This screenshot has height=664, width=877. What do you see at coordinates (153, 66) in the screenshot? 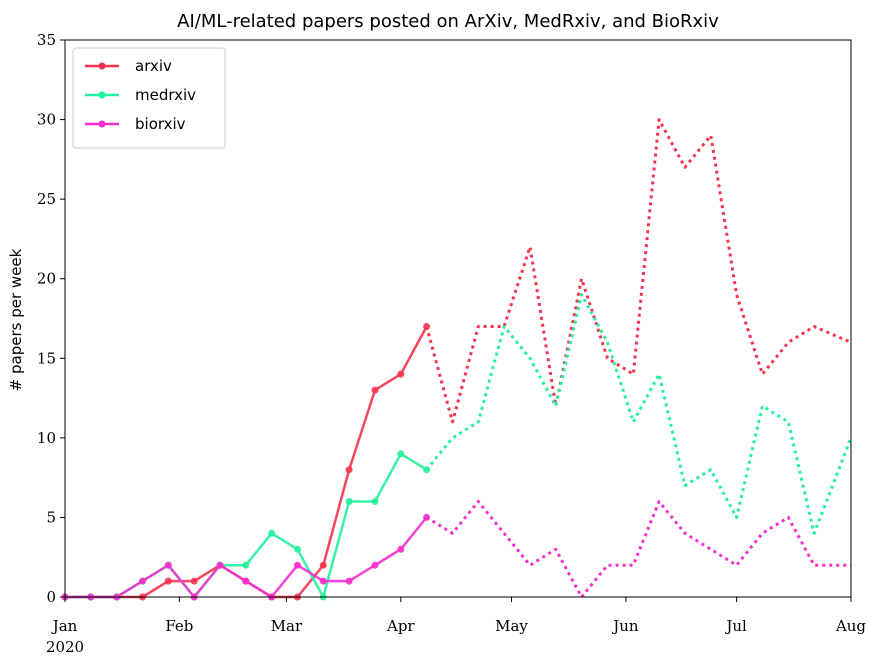
I see `legend-label-arxiv: arxiv` at bounding box center [153, 66].